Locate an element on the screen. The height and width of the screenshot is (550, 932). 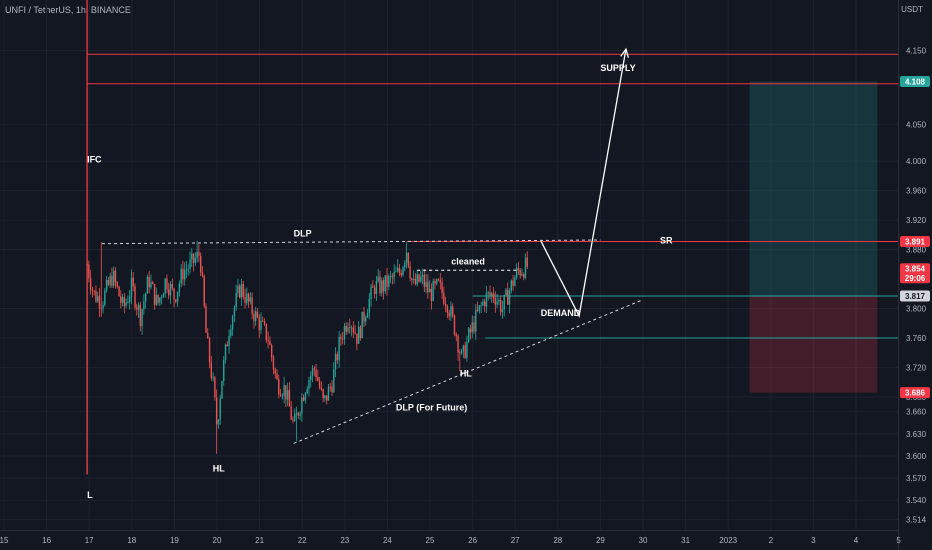
annotation-label: L is located at coordinates (90, 495).